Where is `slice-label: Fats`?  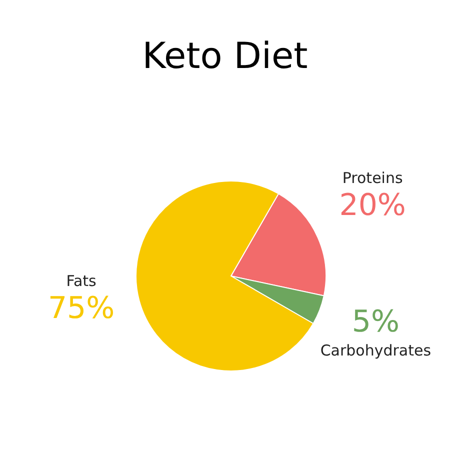 slice-label: Fats is located at coordinates (81, 281).